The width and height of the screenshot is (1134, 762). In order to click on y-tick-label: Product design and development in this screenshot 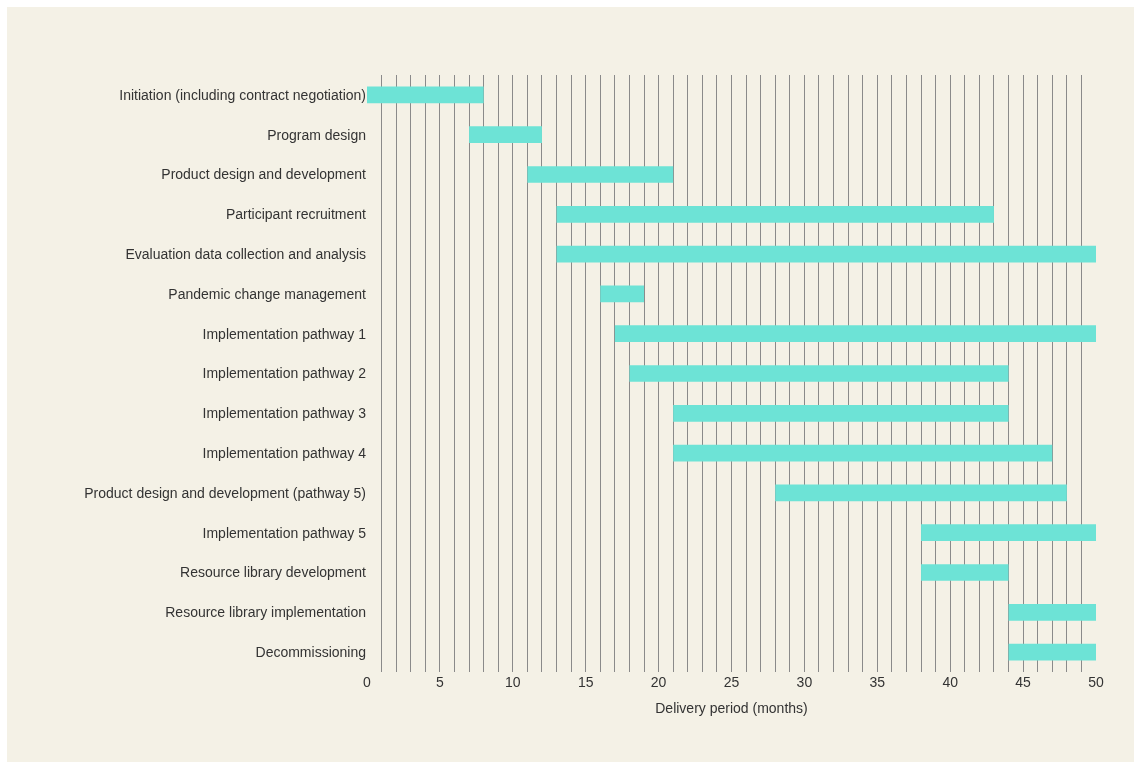, I will do `click(264, 174)`.